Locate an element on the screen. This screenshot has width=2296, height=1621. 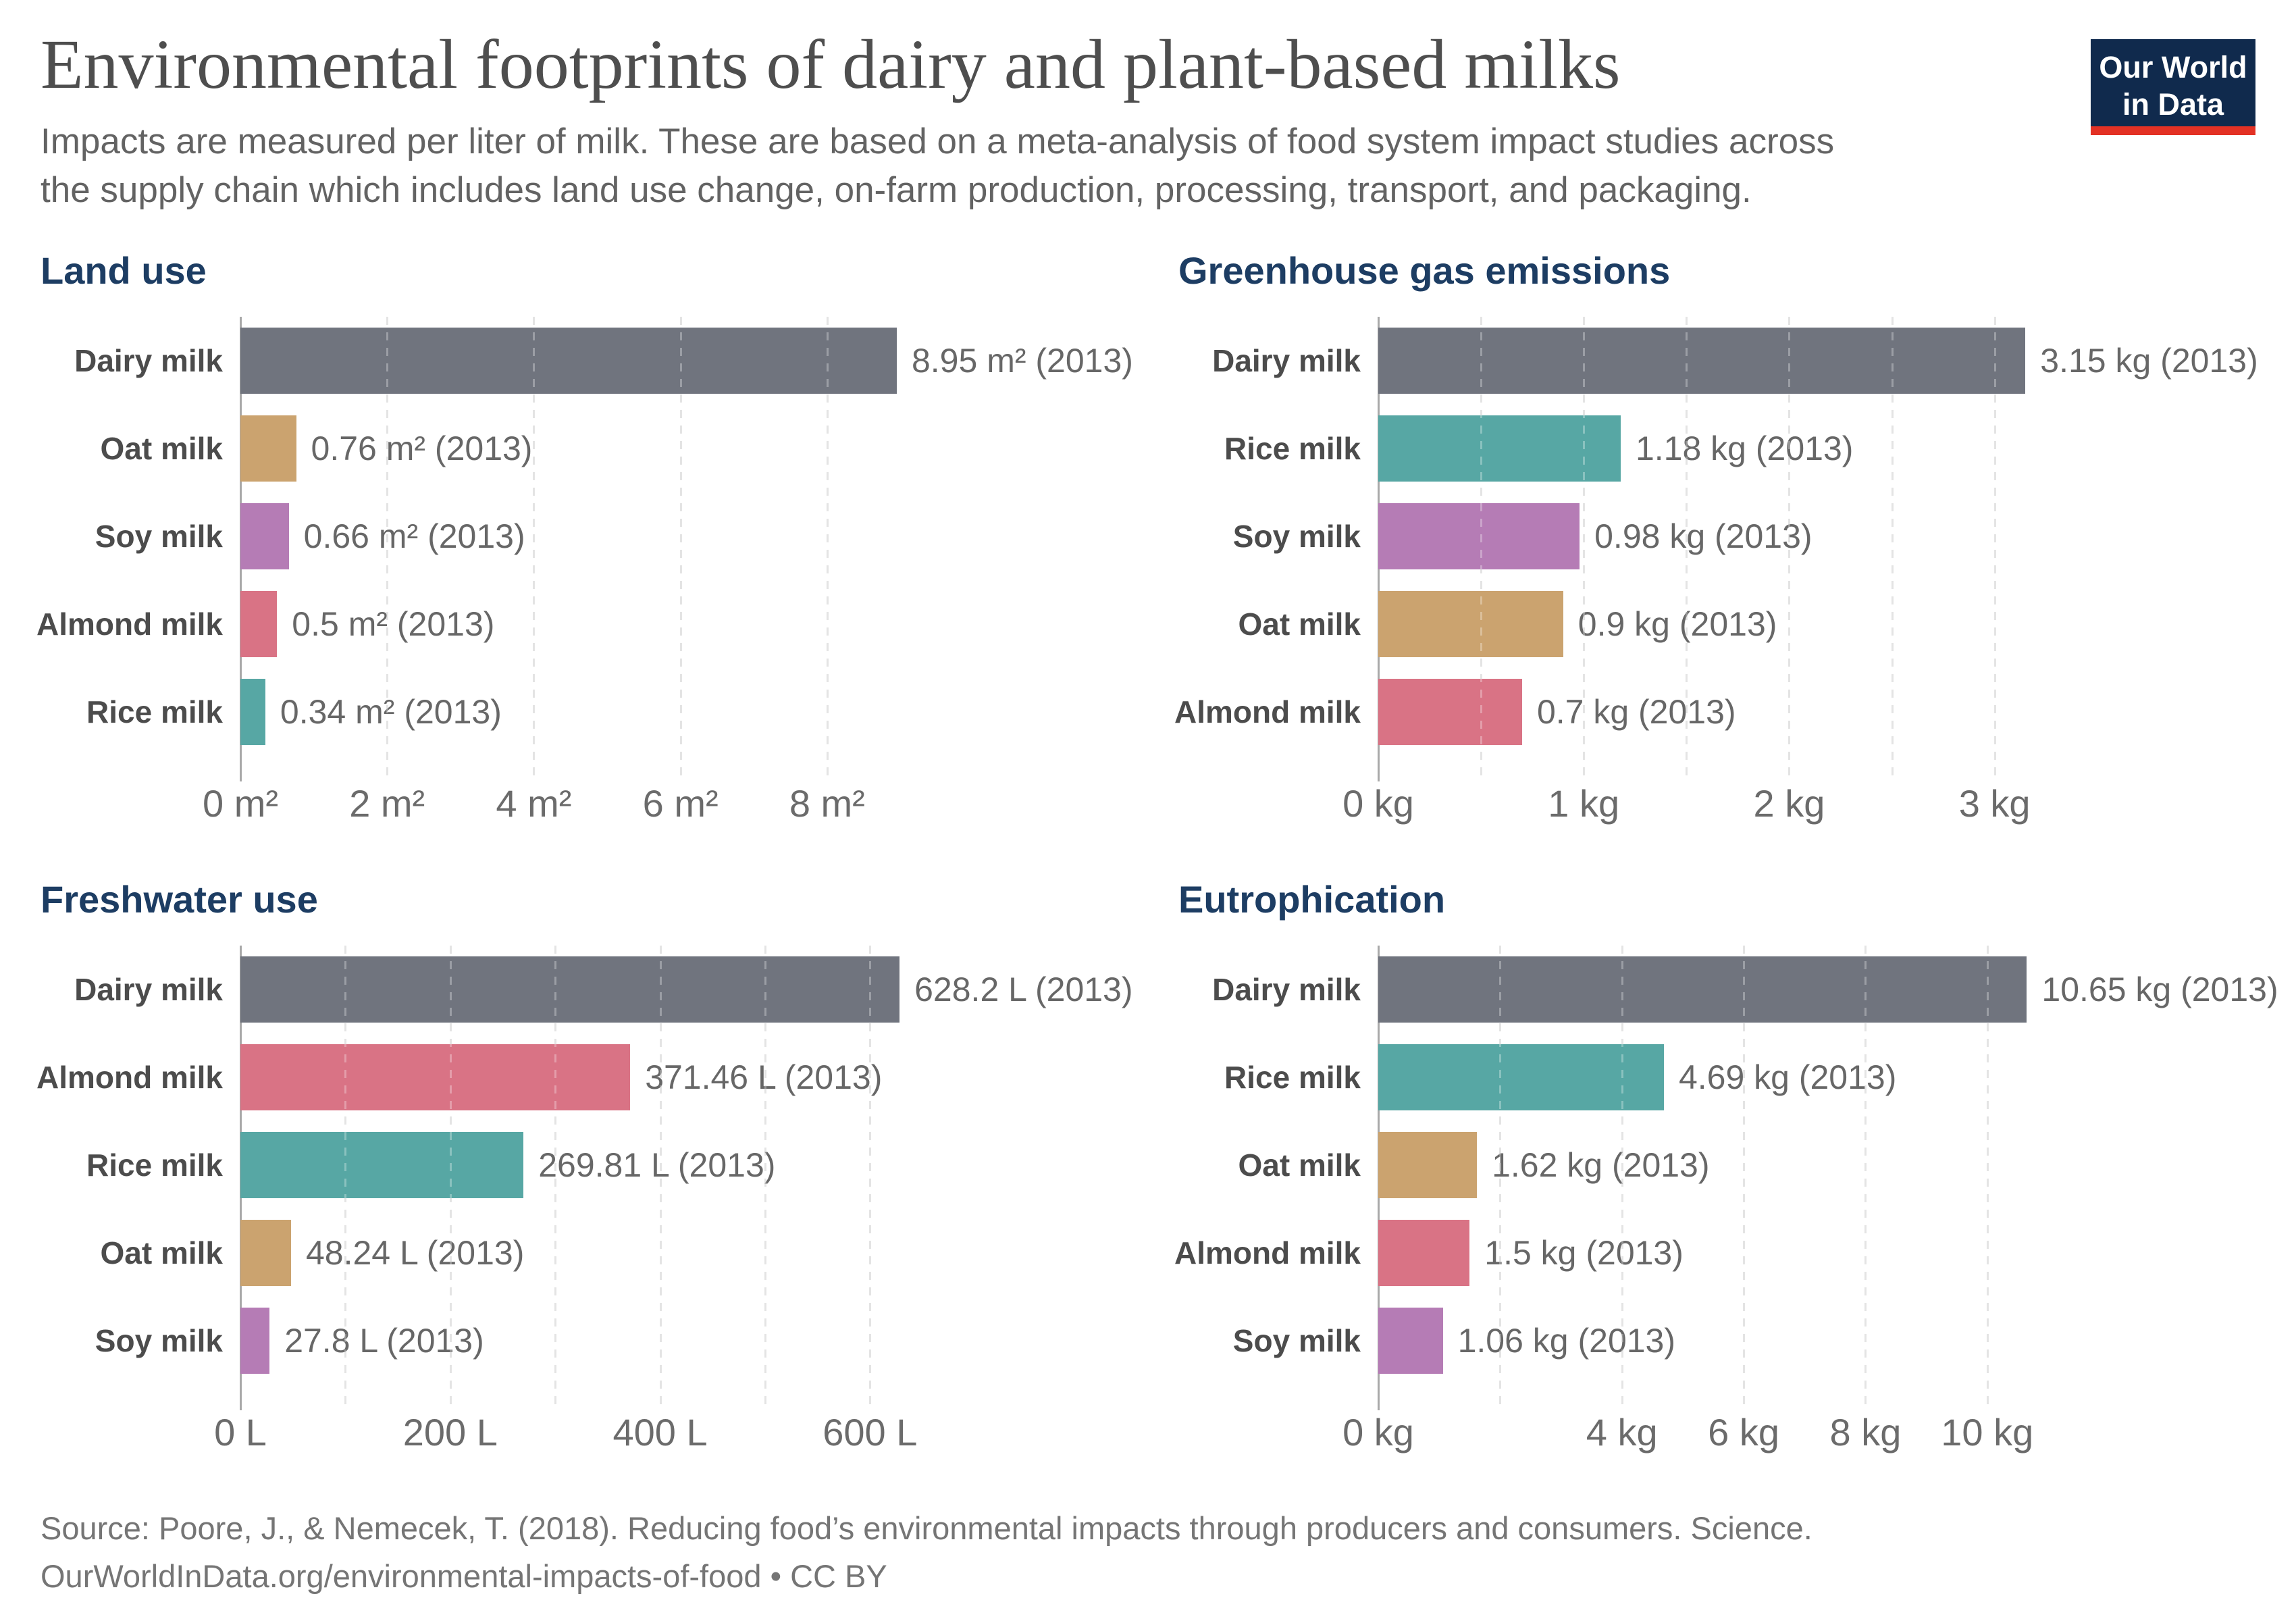
chart-row: Almond milk 371.46 L (2013) is located at coordinates (577, 1077).